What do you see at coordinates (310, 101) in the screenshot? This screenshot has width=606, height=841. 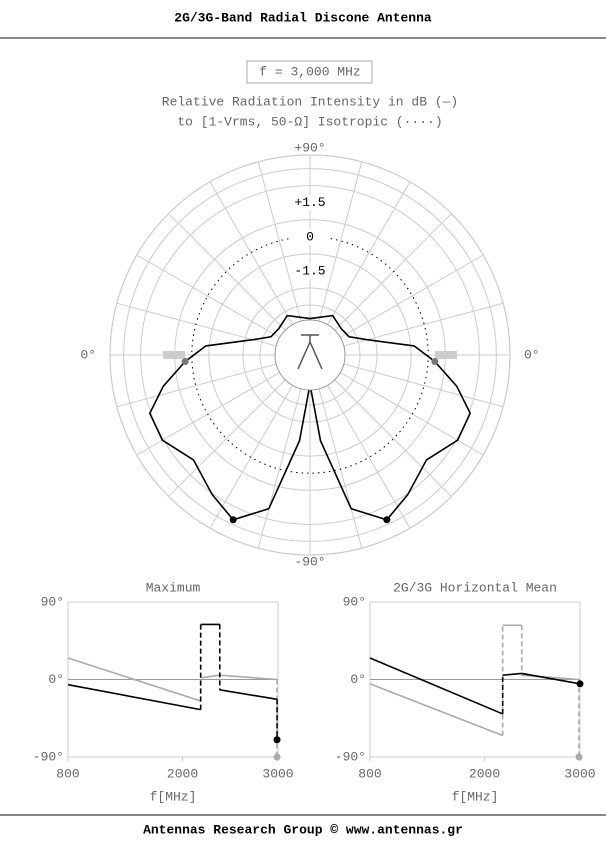 I see `subtitle: Relative Radiation Intensity in dB (—)` at bounding box center [310, 101].